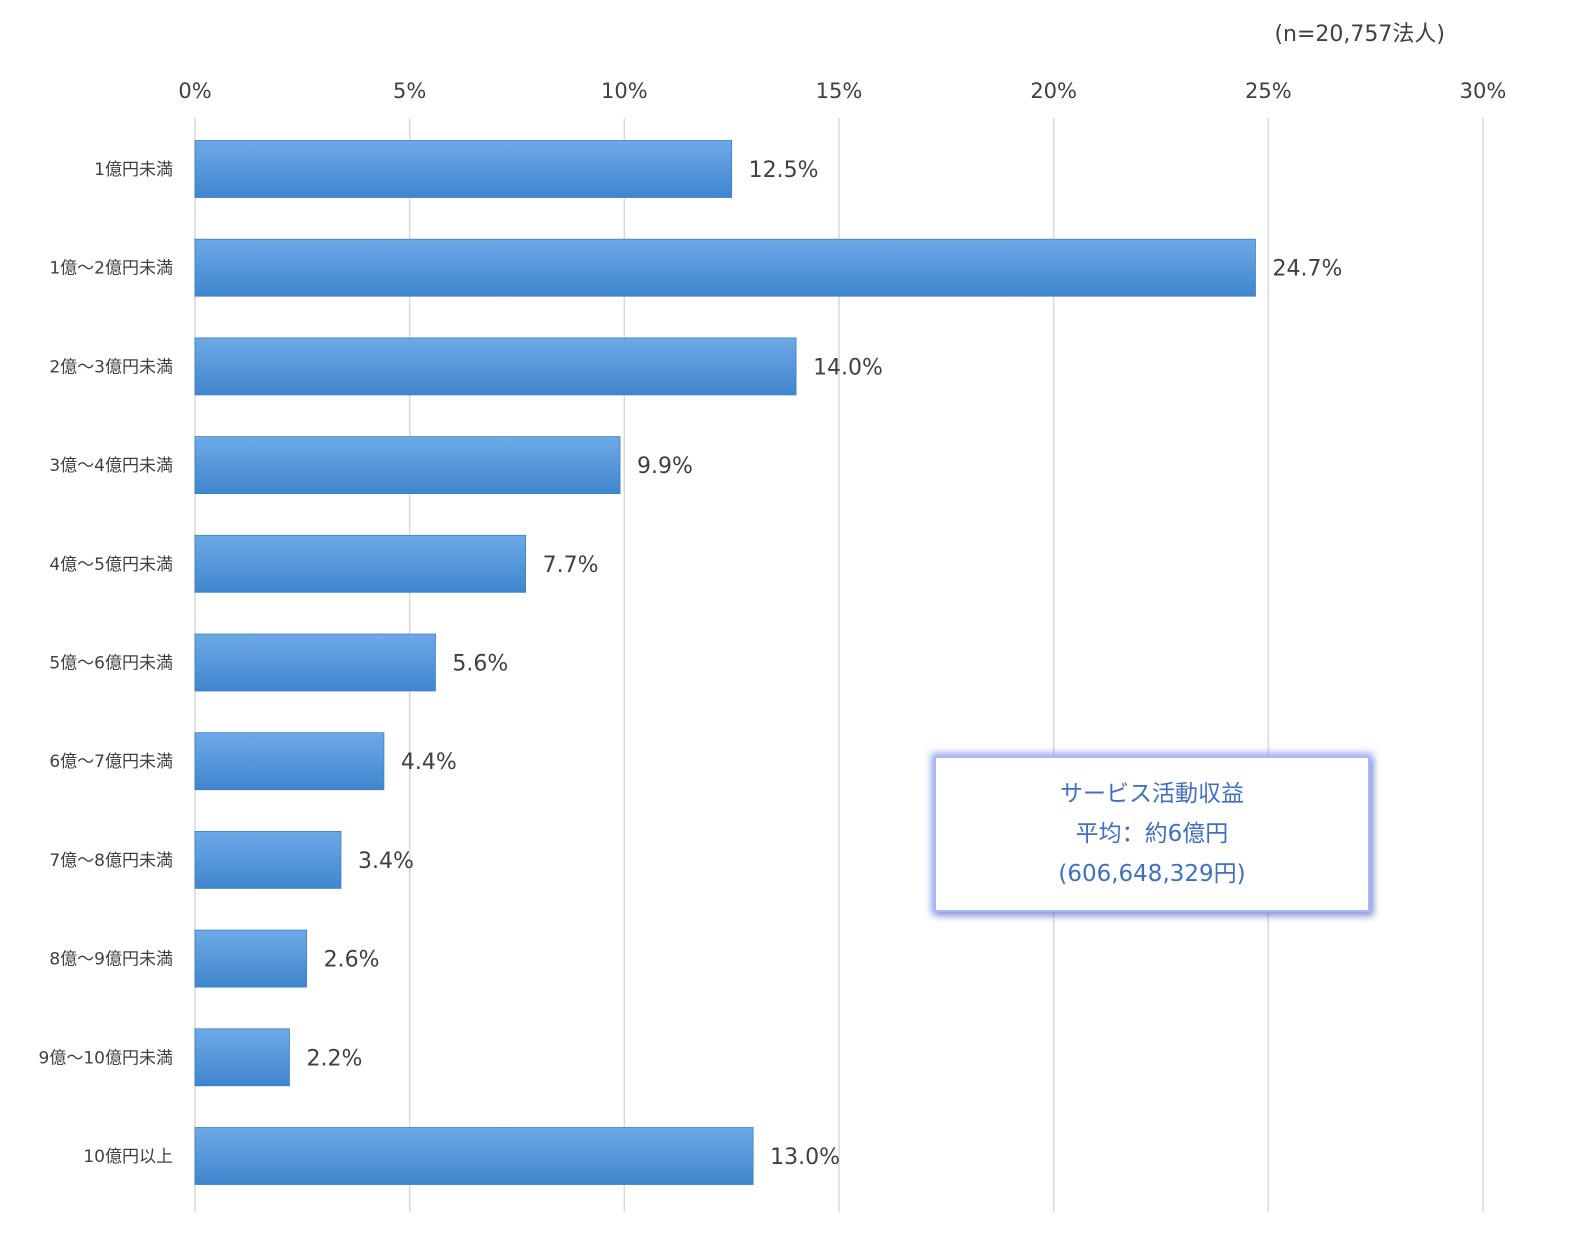 Image resolution: width=1580 pixels, height=1248 pixels. Describe the element at coordinates (1152, 874) in the screenshot. I see `callout-exact-value: (606,648,329円)` at that location.